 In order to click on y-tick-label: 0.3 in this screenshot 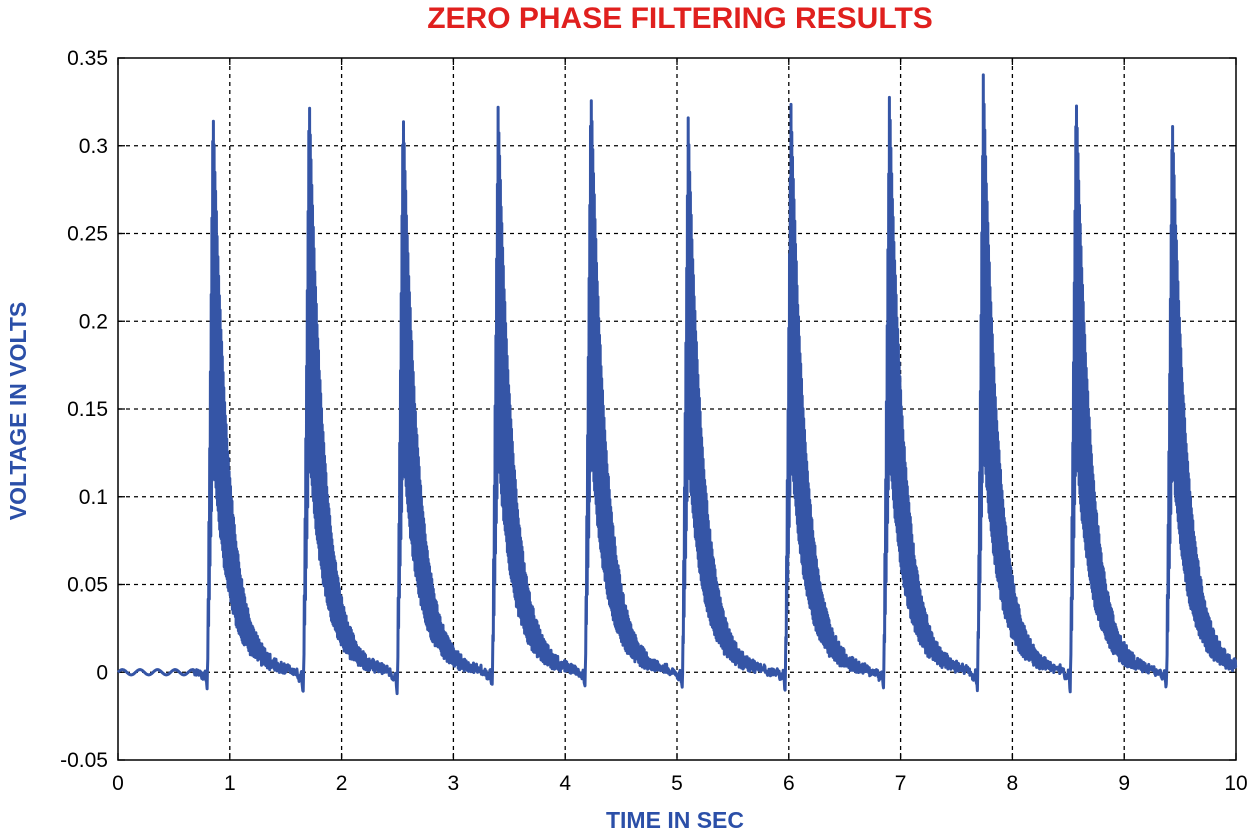, I will do `click(93, 146)`.